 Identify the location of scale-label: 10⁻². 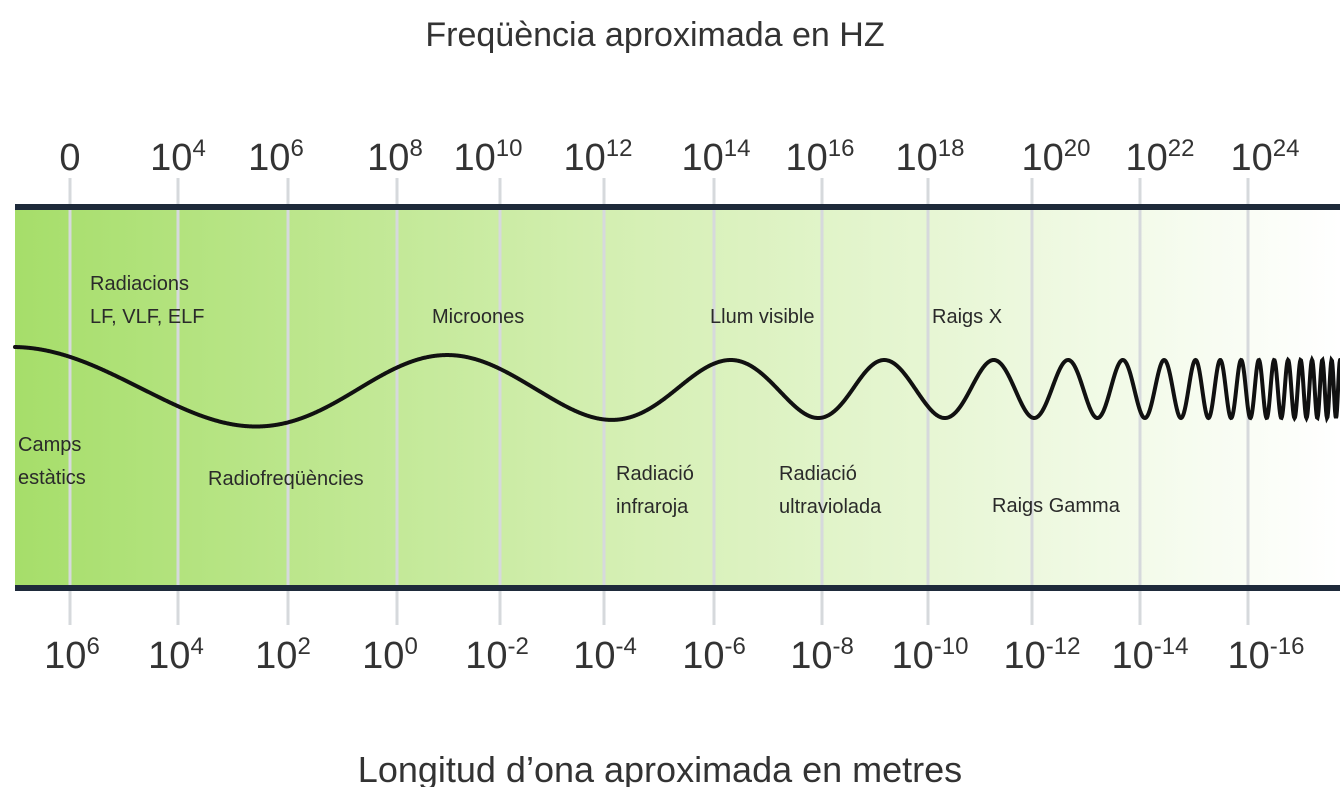
(497, 655).